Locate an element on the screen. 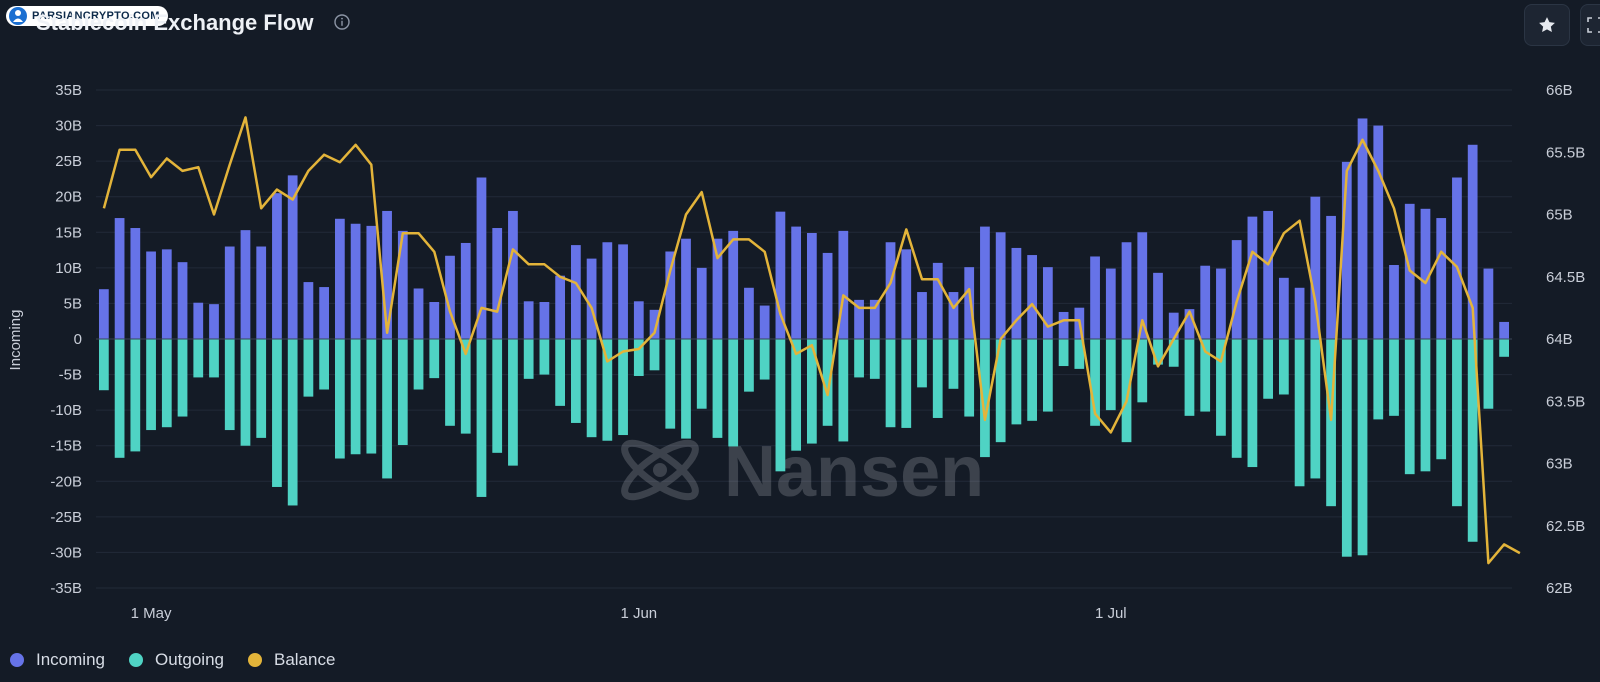 This screenshot has height=682, width=1600. left-tick-label: 35B is located at coordinates (68, 90).